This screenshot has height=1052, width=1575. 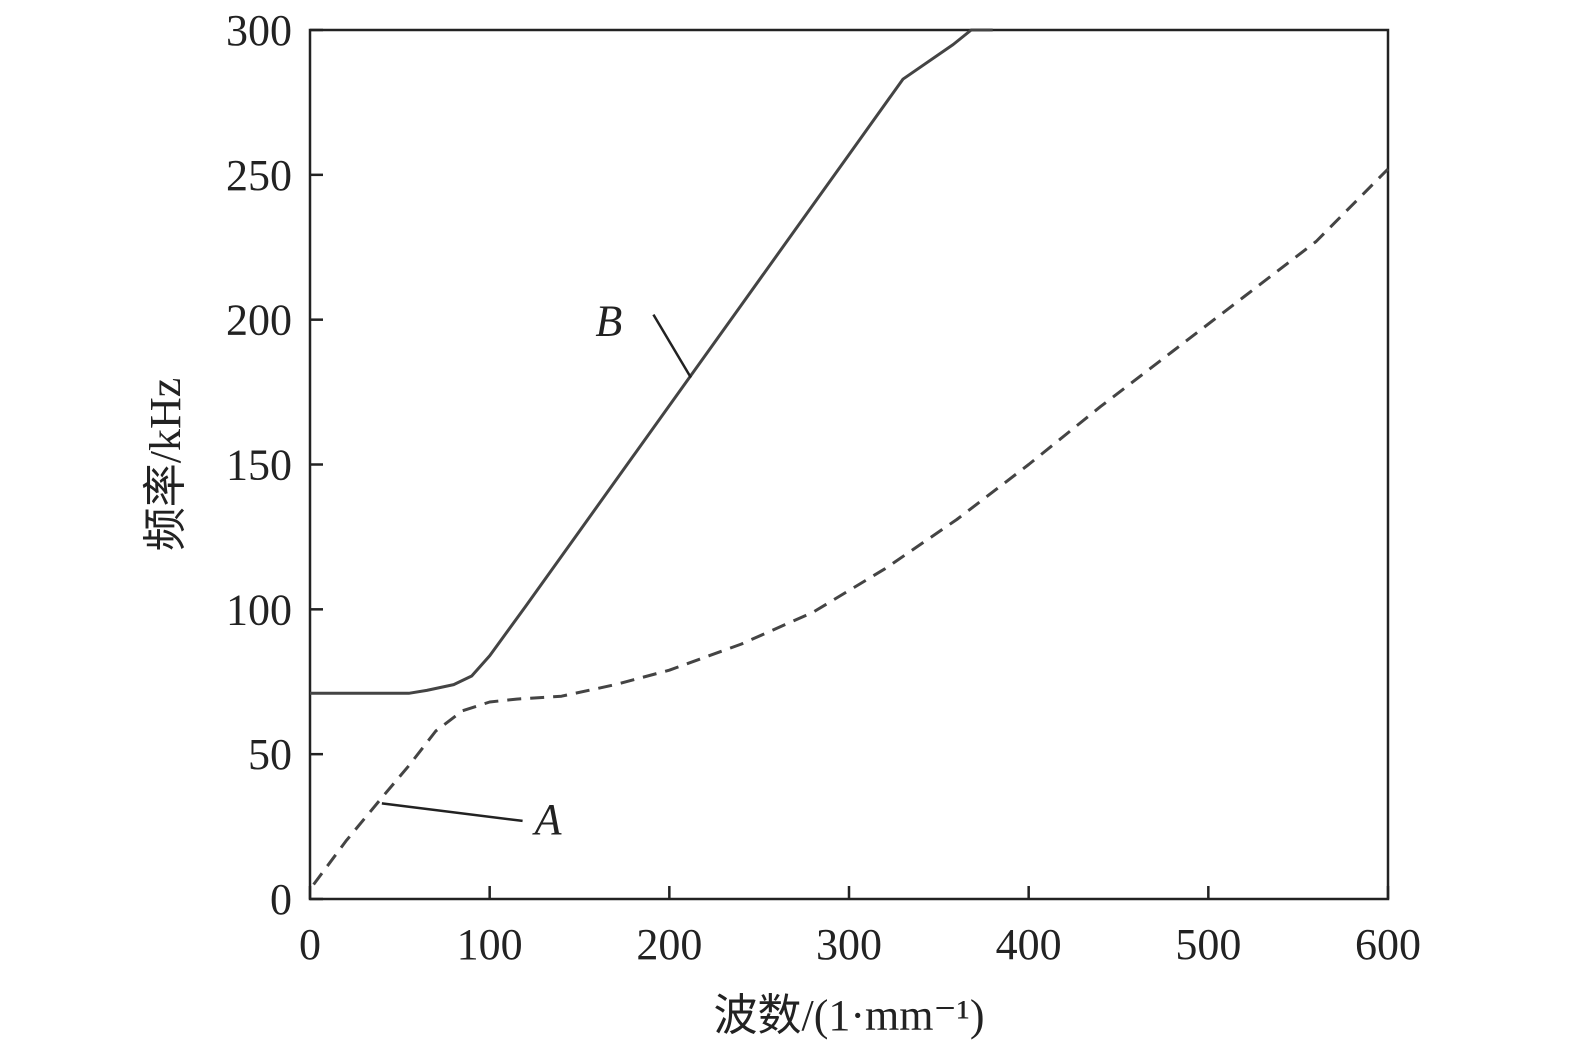 What do you see at coordinates (1388, 944) in the screenshot?
I see `x-tick-label: 600` at bounding box center [1388, 944].